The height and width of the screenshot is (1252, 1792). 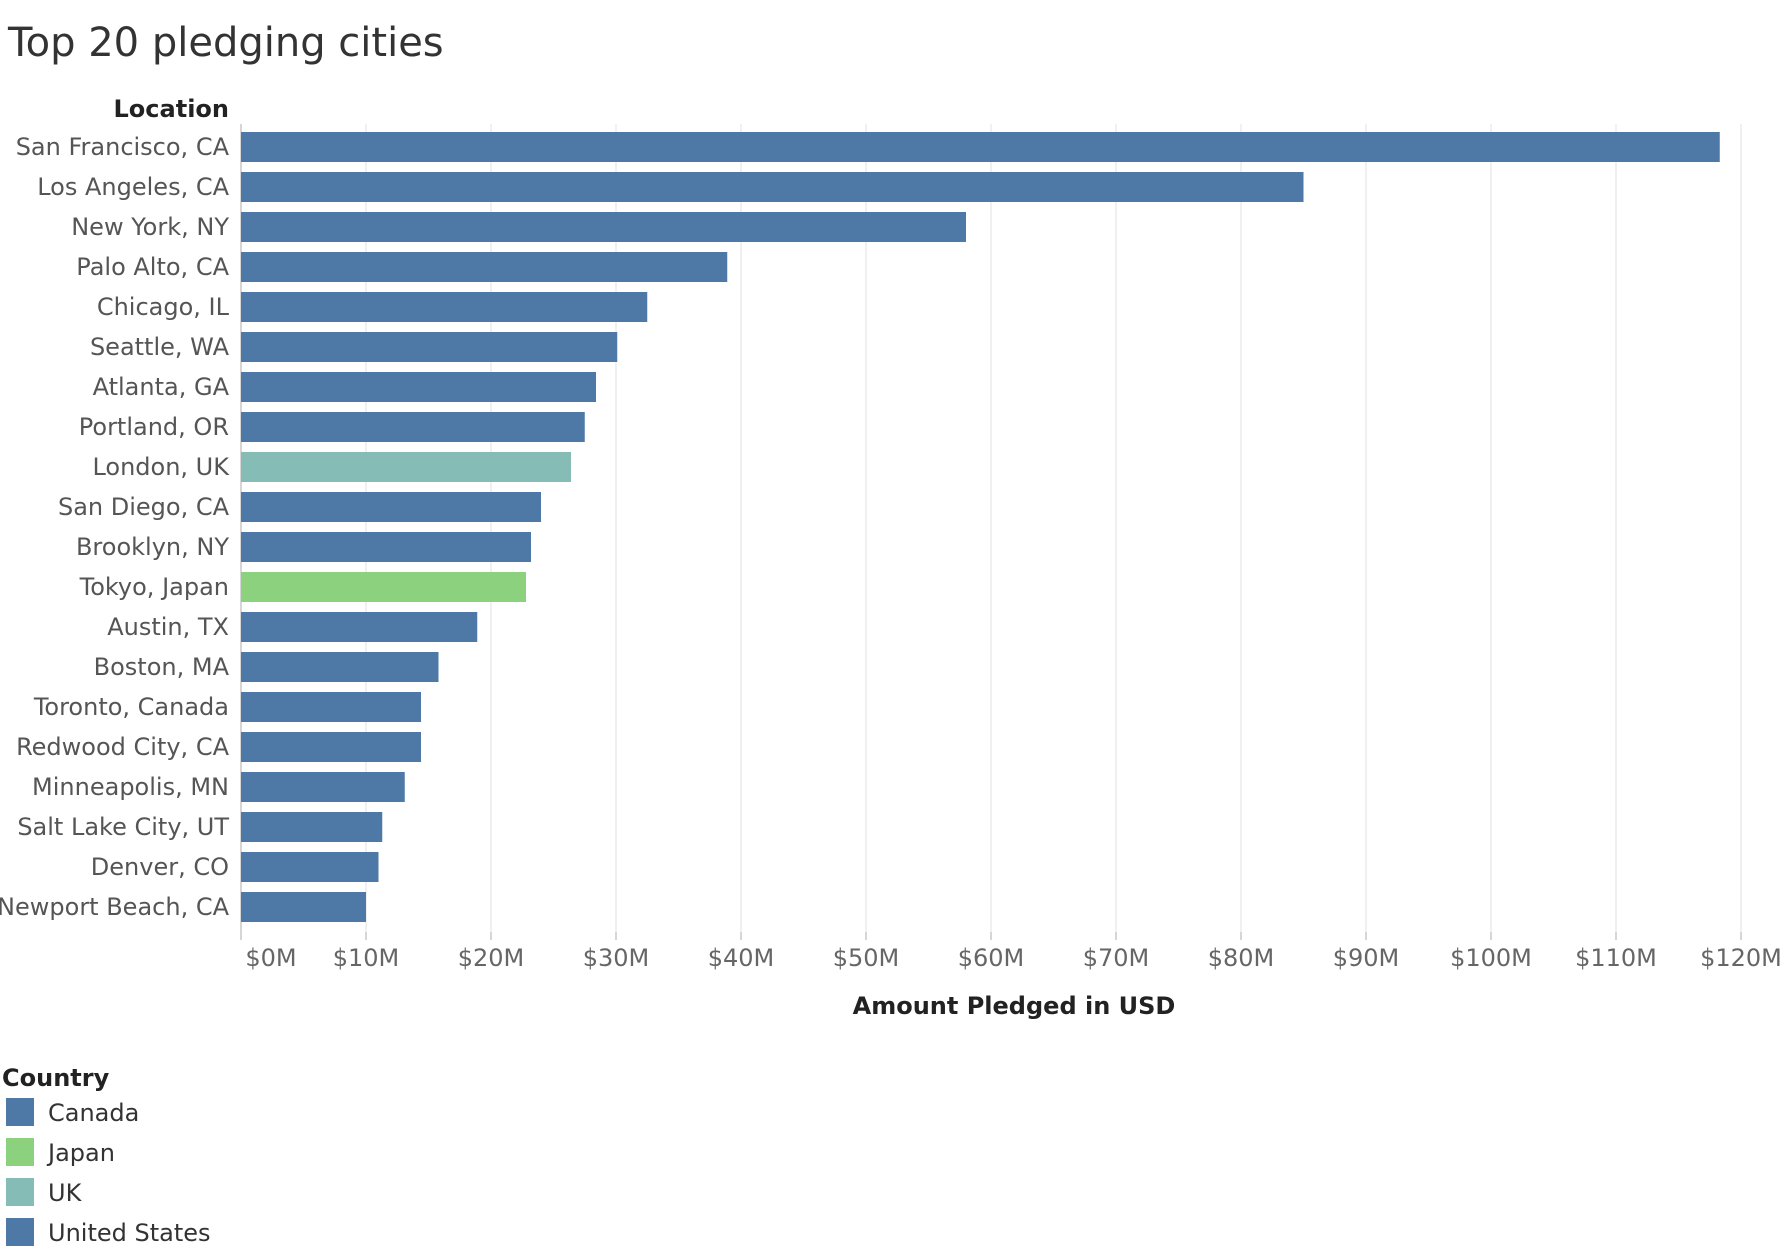 I want to click on x-tick-label: $110M, so click(x=1616, y=958).